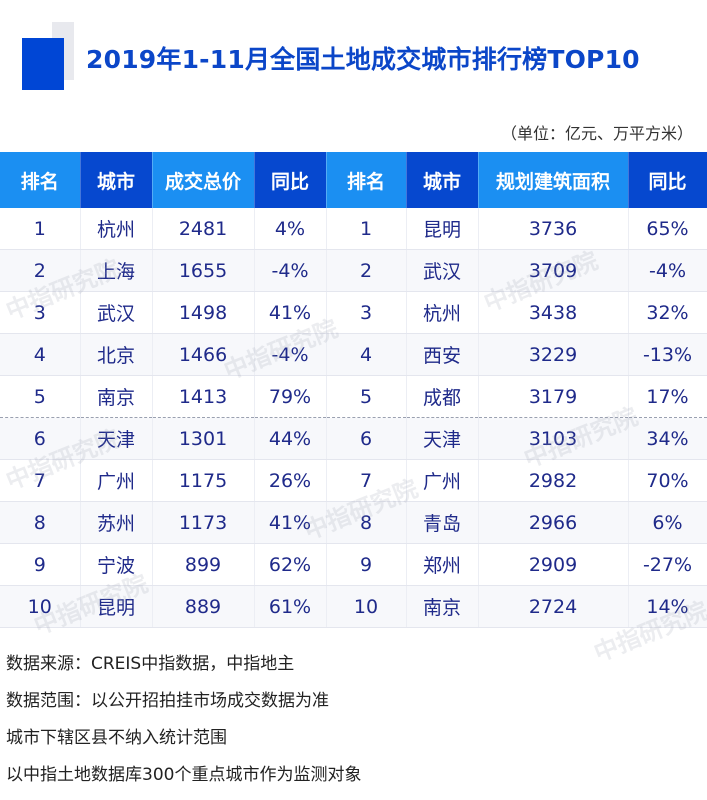 This screenshot has height=800, width=707. What do you see at coordinates (553, 564) in the screenshot?
I see `cell-floor-area: 2909` at bounding box center [553, 564].